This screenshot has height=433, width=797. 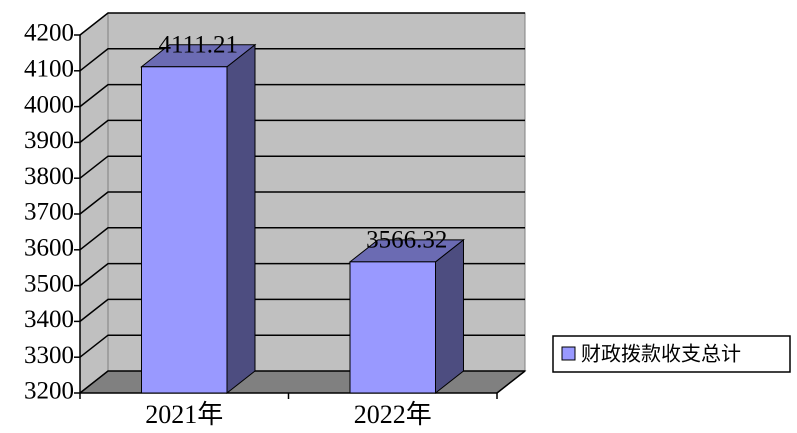 What do you see at coordinates (49, 391) in the screenshot?
I see `y-tick-label: 3200` at bounding box center [49, 391].